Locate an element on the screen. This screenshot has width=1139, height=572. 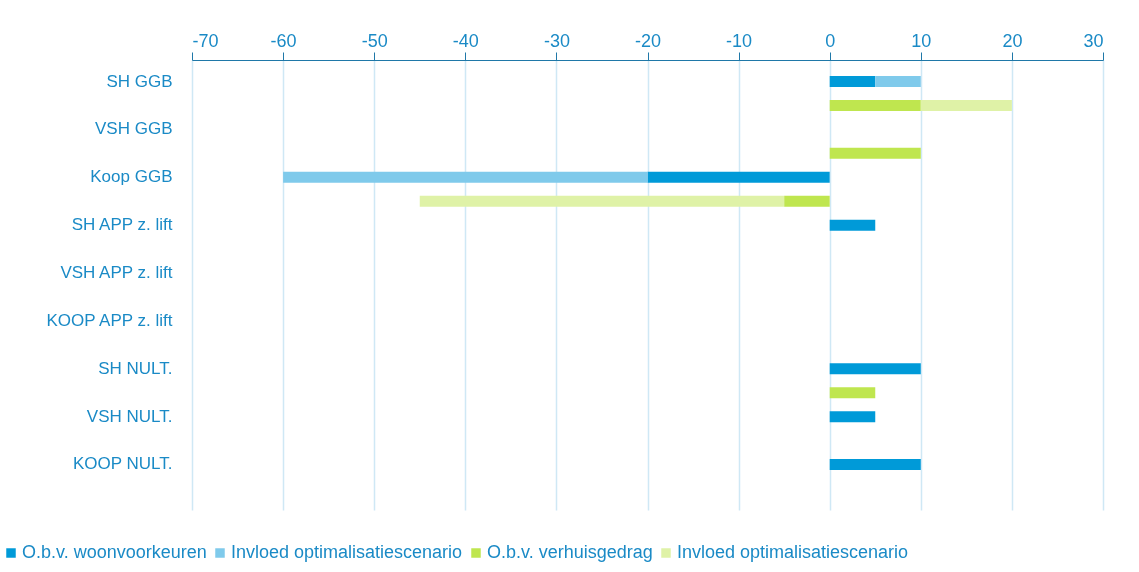
y-tick-label: SH APP z. lift is located at coordinates (122, 225).